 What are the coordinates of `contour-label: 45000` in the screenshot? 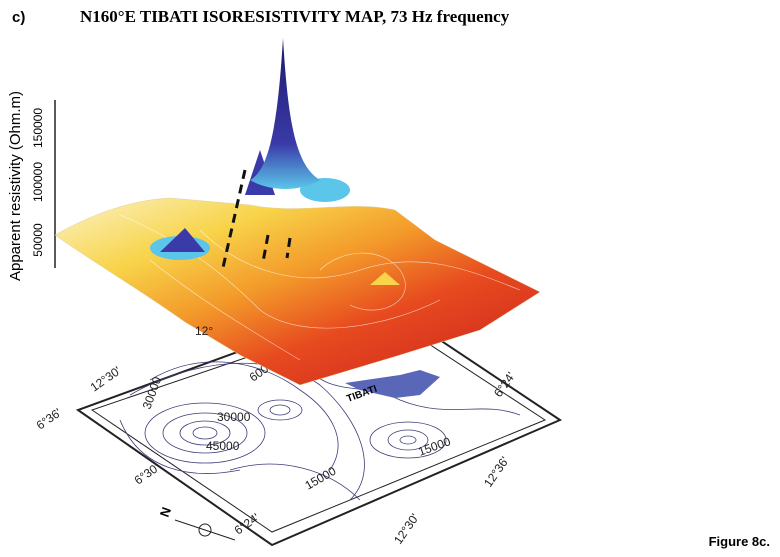 It's located at (223, 446).